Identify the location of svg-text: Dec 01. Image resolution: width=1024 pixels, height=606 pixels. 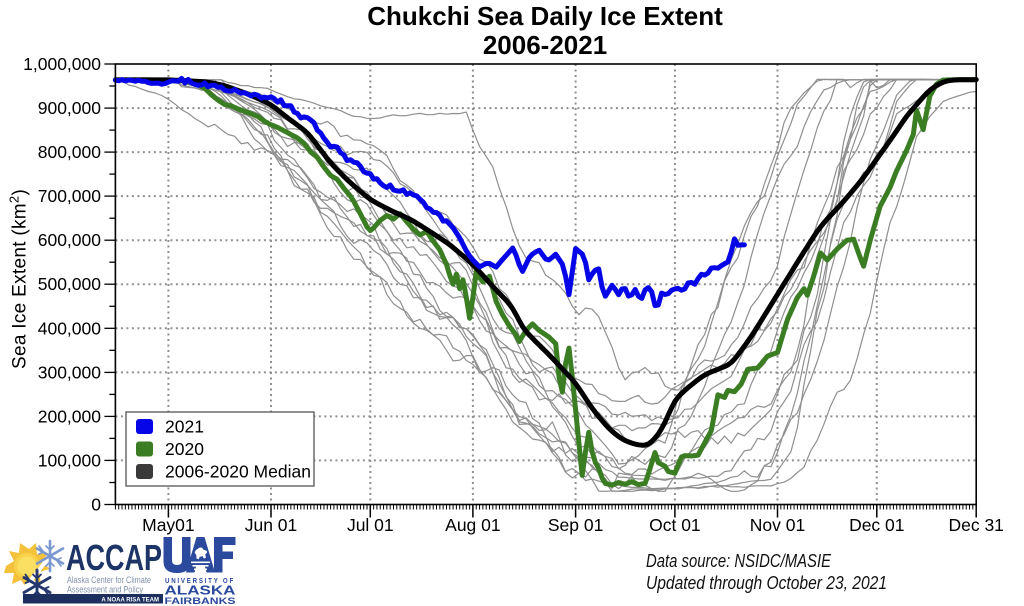
(876, 525).